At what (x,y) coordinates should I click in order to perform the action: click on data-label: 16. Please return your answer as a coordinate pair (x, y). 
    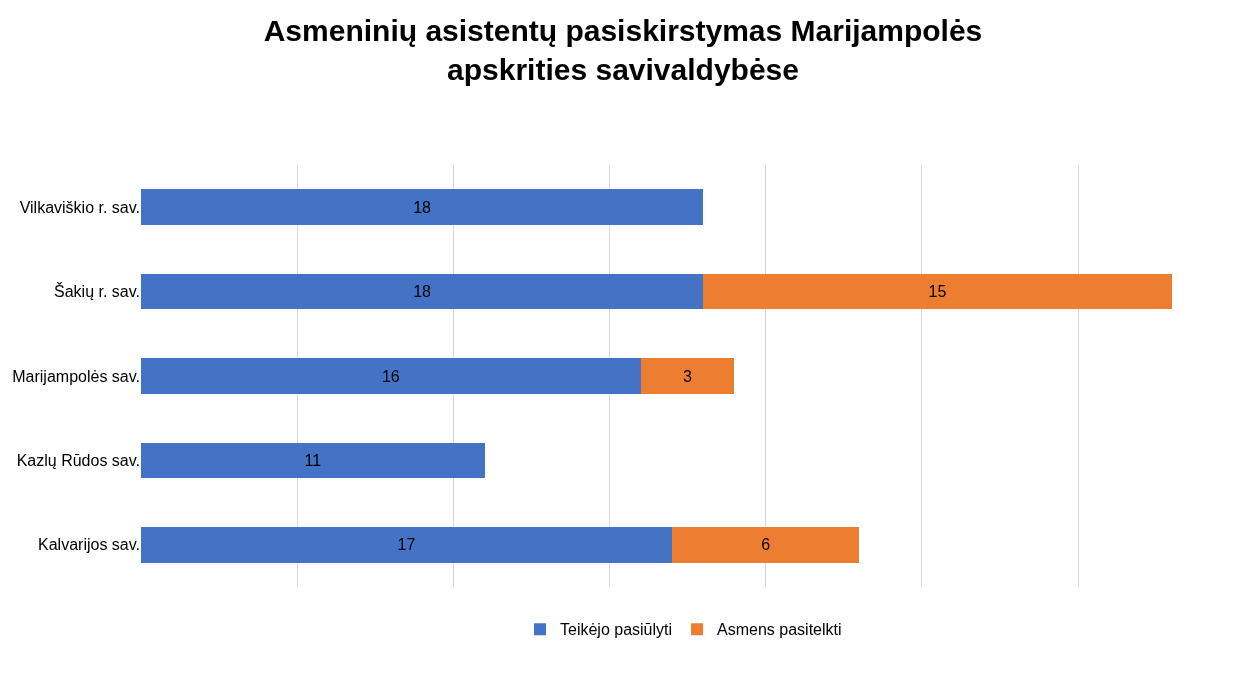
    Looking at the image, I should click on (390, 376).